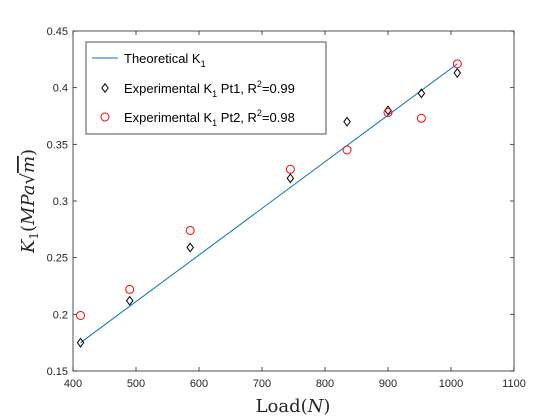 The width and height of the screenshot is (560, 420). Describe the element at coordinates (514, 384) in the screenshot. I see `x-tick-label: 1100` at that location.